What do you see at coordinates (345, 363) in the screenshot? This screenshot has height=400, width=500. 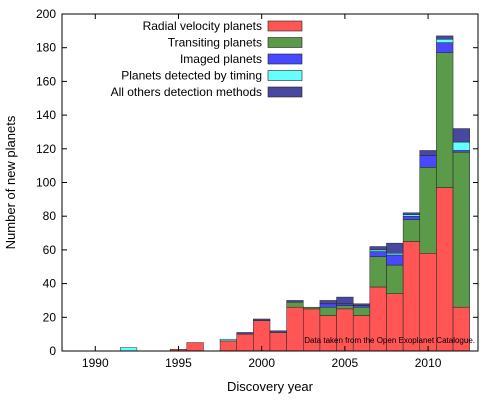 I see `x-tick-label-2005: 2005` at bounding box center [345, 363].